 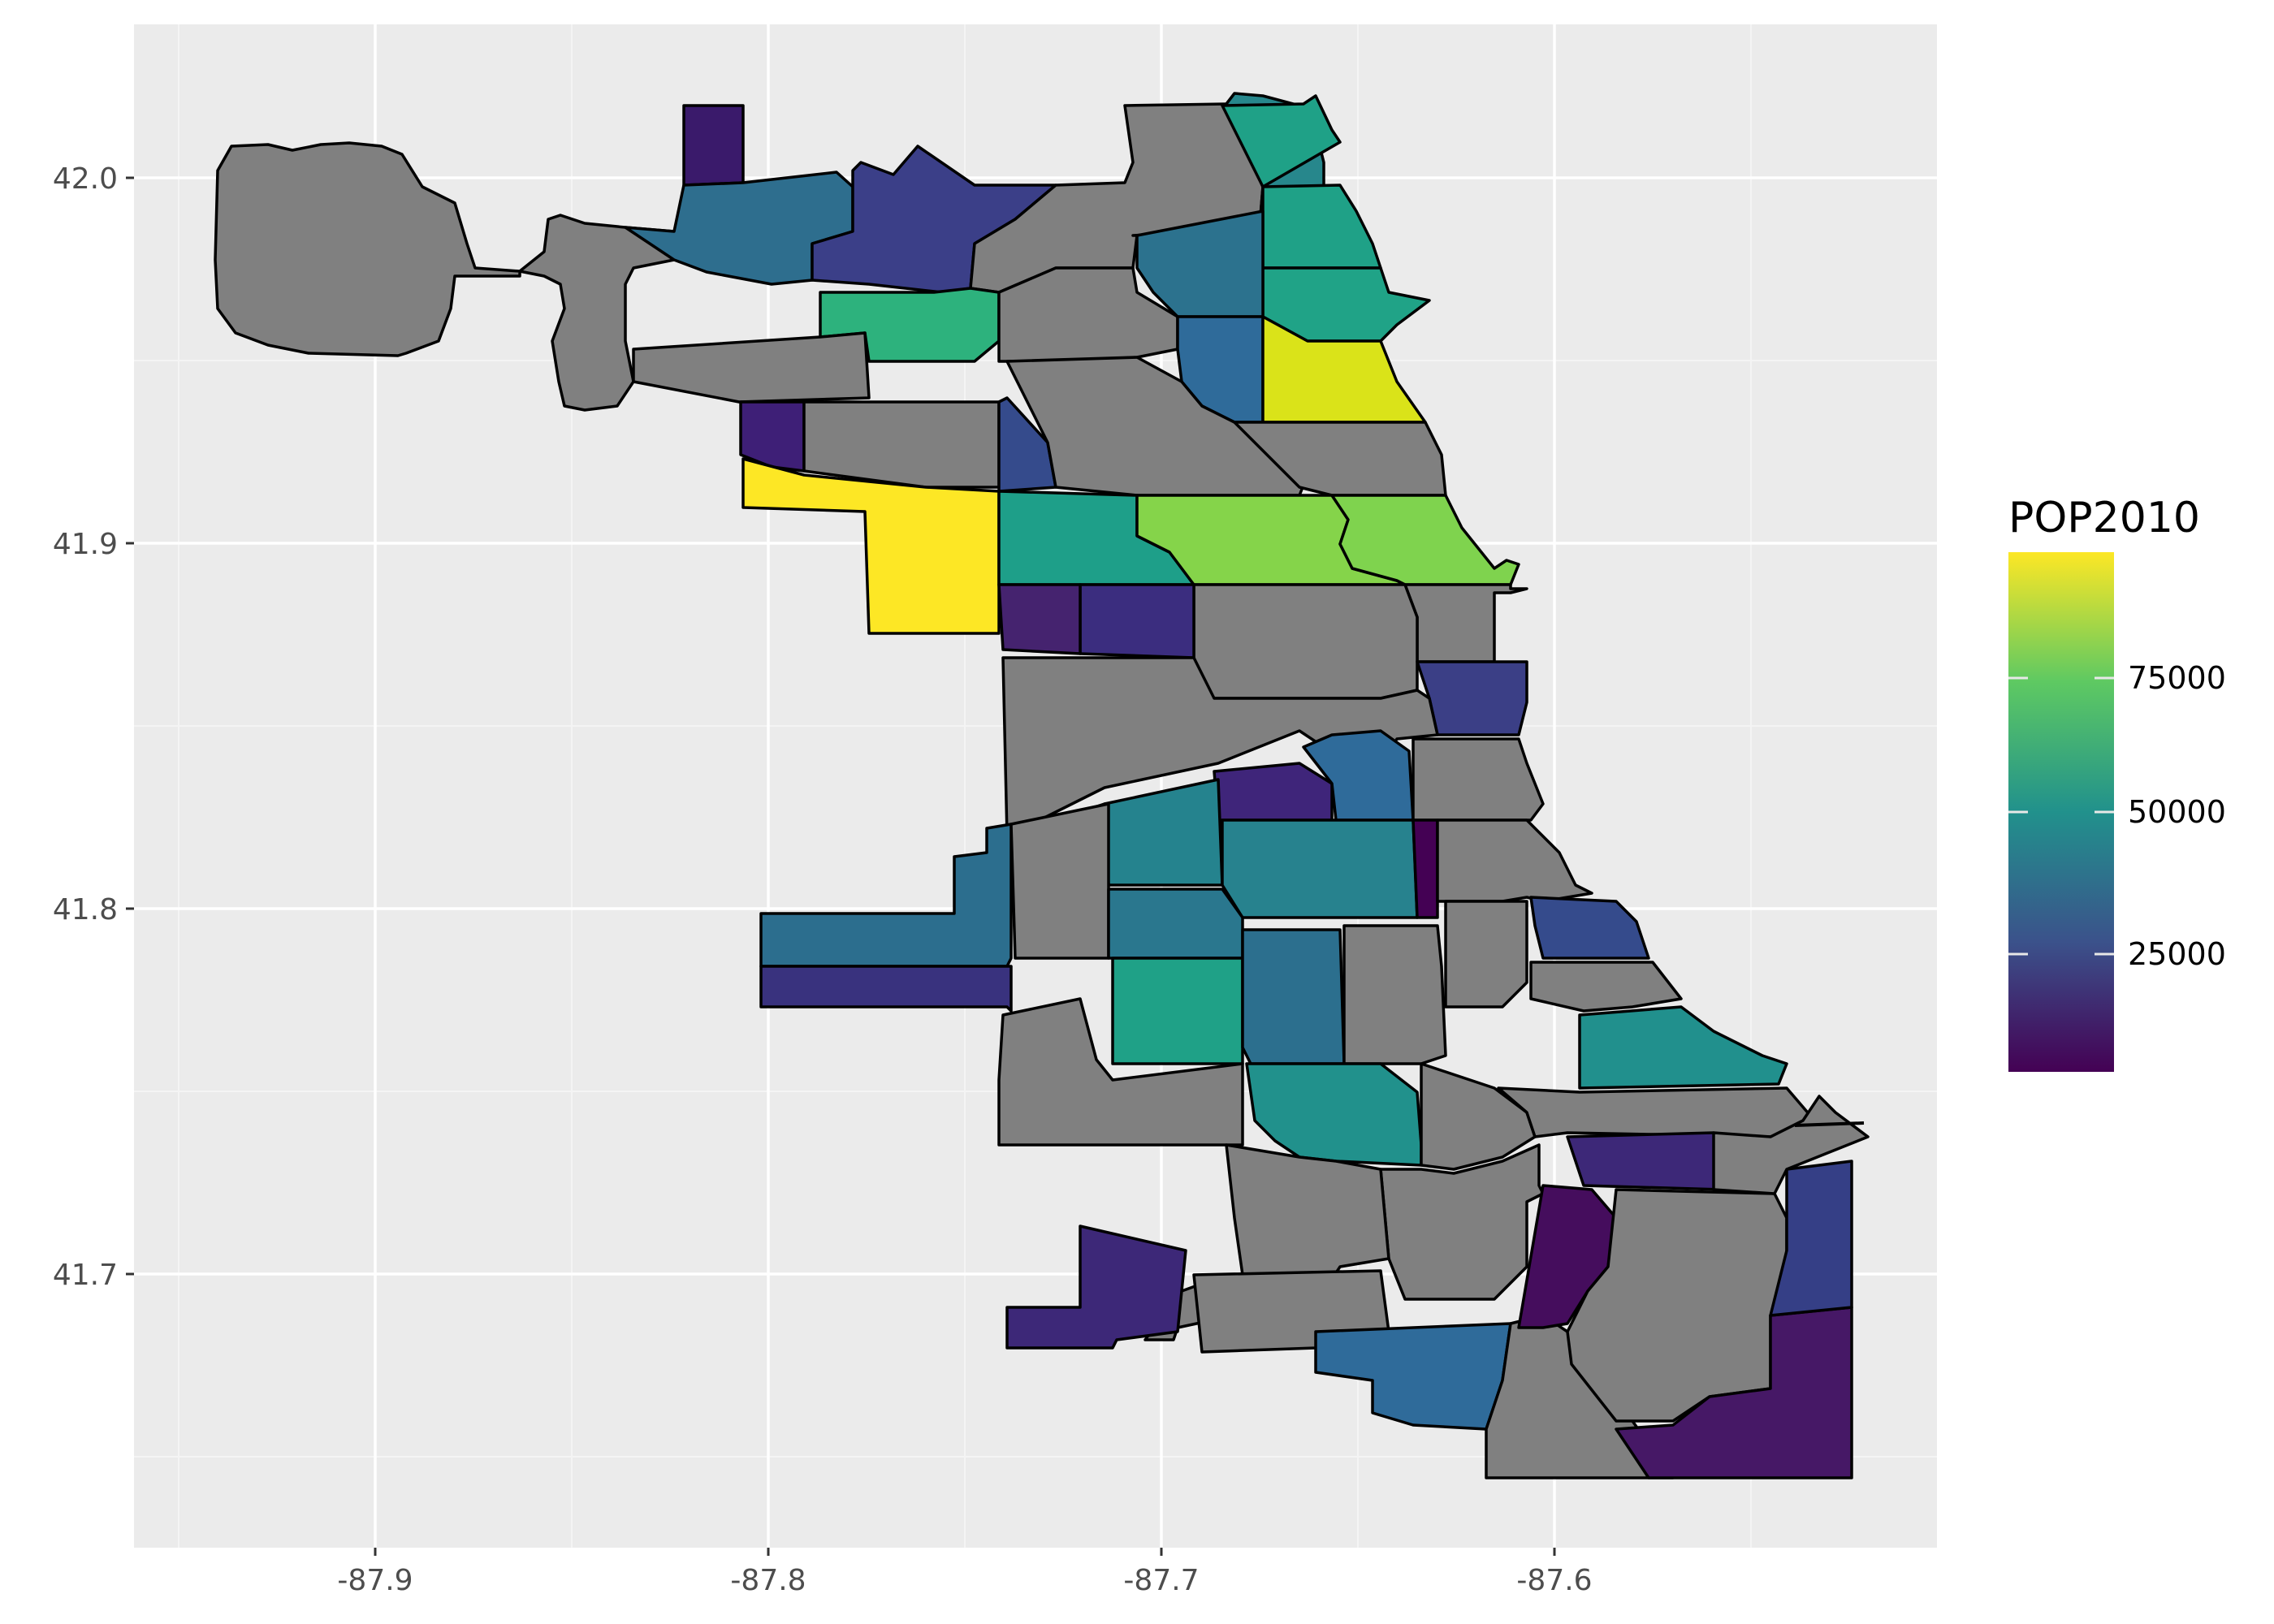 I want to click on region-montclare, so click(x=773, y=436).